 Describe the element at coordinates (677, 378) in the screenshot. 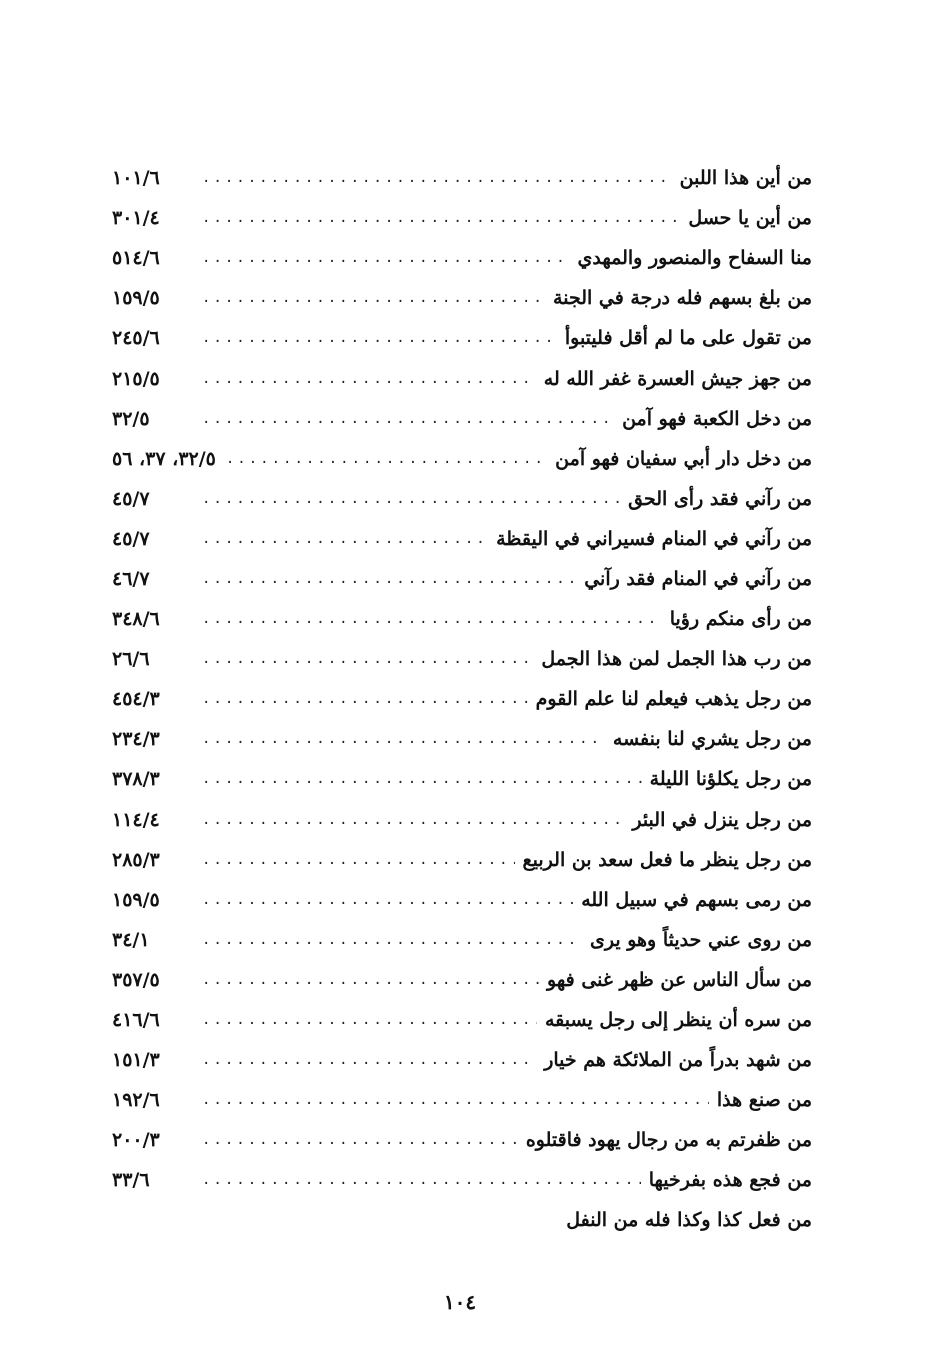

I see `entry-title: من جهز جيش العسرة غفر الله له` at that location.